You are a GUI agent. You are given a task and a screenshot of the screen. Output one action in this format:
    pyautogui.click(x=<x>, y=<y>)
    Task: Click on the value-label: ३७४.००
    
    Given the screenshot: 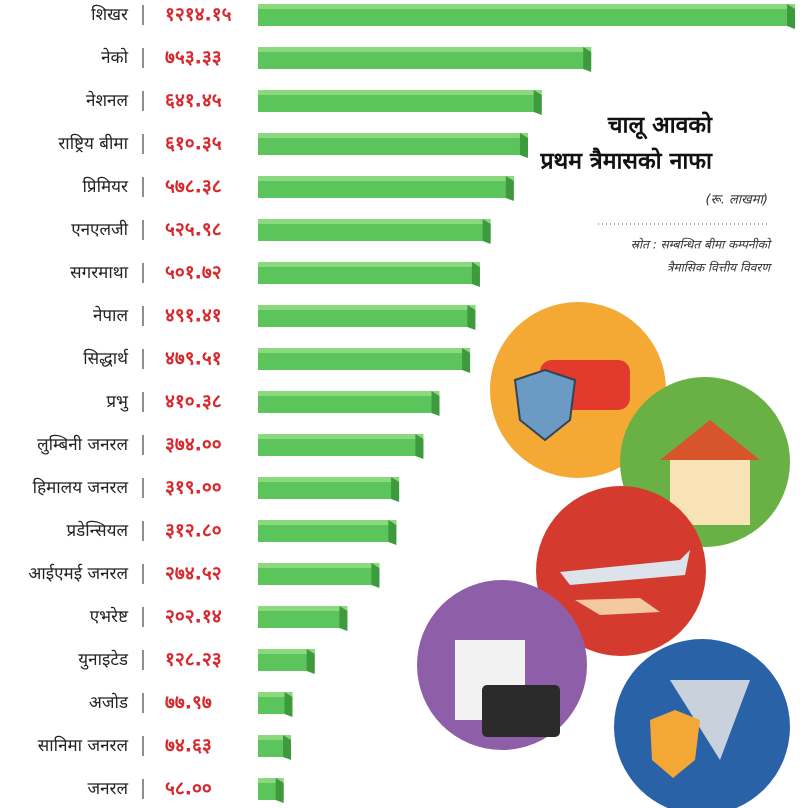 What is the action you would take?
    pyautogui.click(x=193, y=445)
    